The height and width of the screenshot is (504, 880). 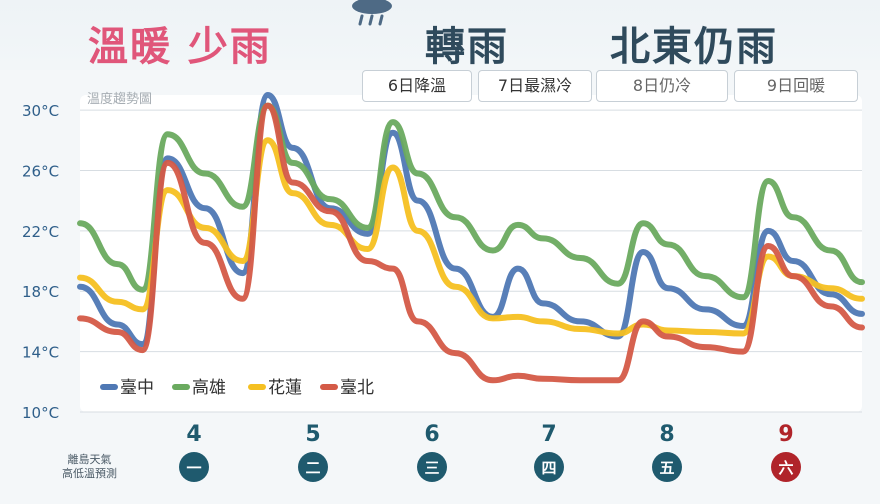 I want to click on mid-headline: 轉雨, so click(x=467, y=47).